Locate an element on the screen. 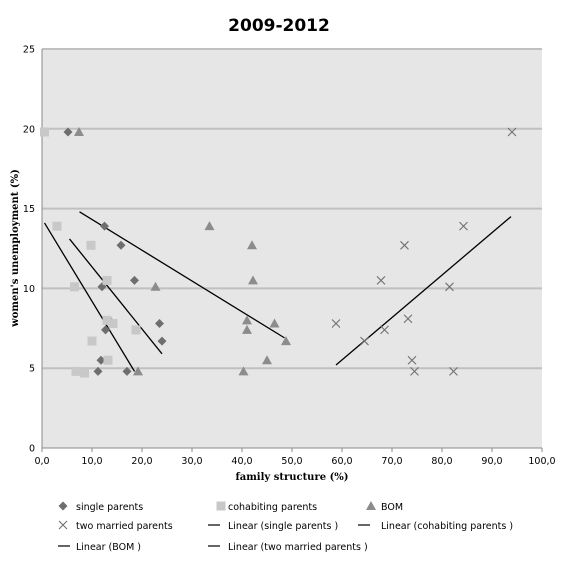 The width and height of the screenshot is (567, 570). legend-label: two married parents is located at coordinates (124, 526).